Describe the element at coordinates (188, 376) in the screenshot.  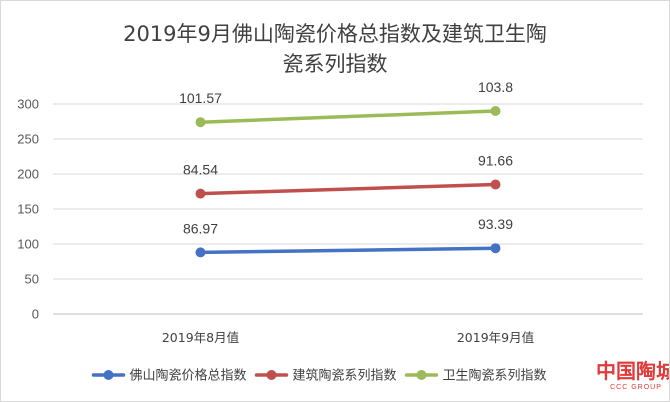
I see `legend-label-0: 佛山陶瓷价格总指数` at that location.